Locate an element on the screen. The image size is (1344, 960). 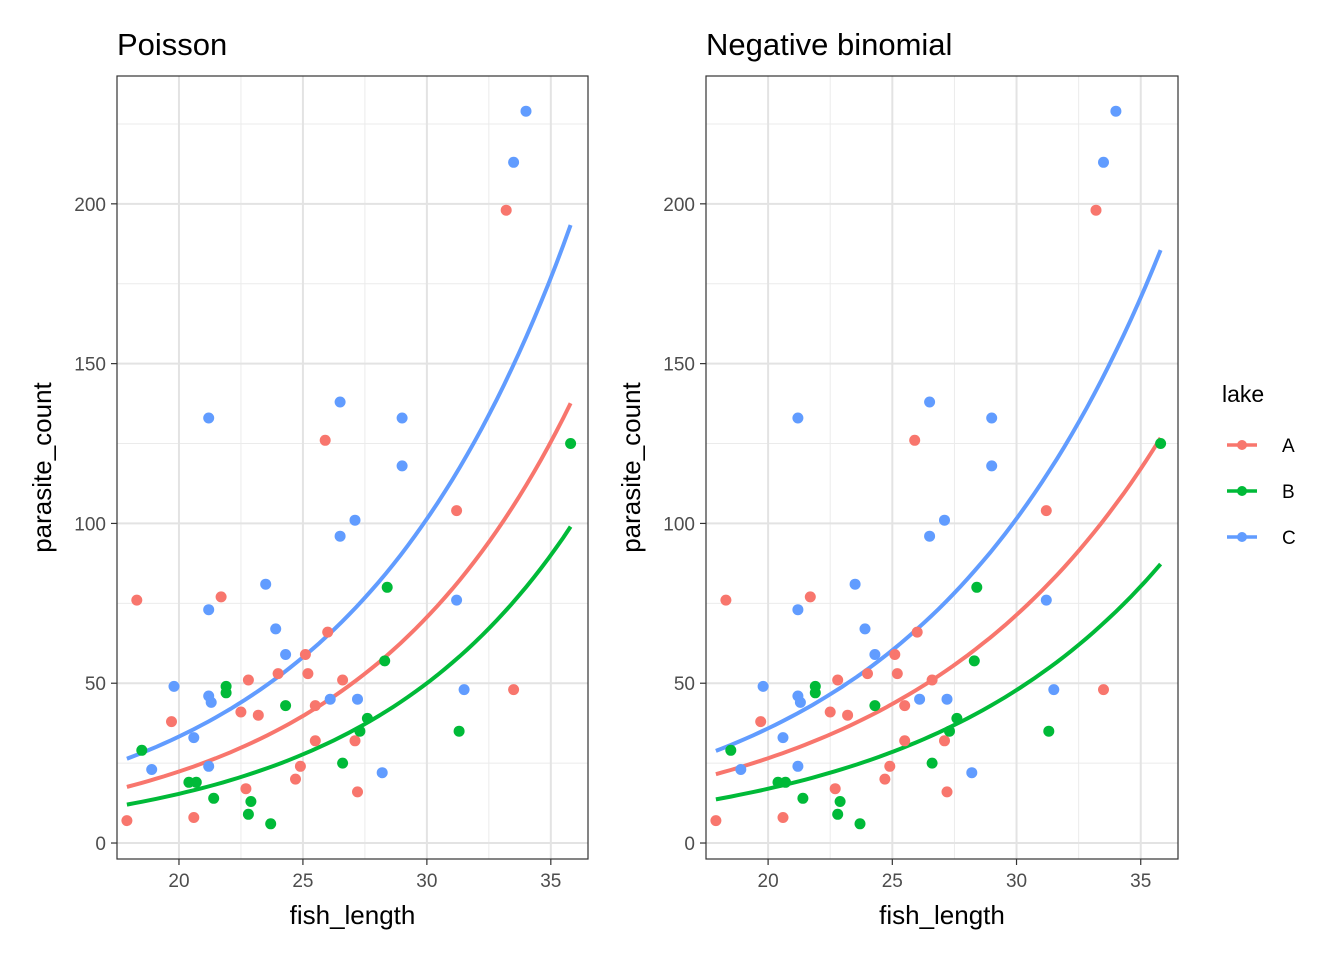
panel-title: Poisson is located at coordinates (172, 44).